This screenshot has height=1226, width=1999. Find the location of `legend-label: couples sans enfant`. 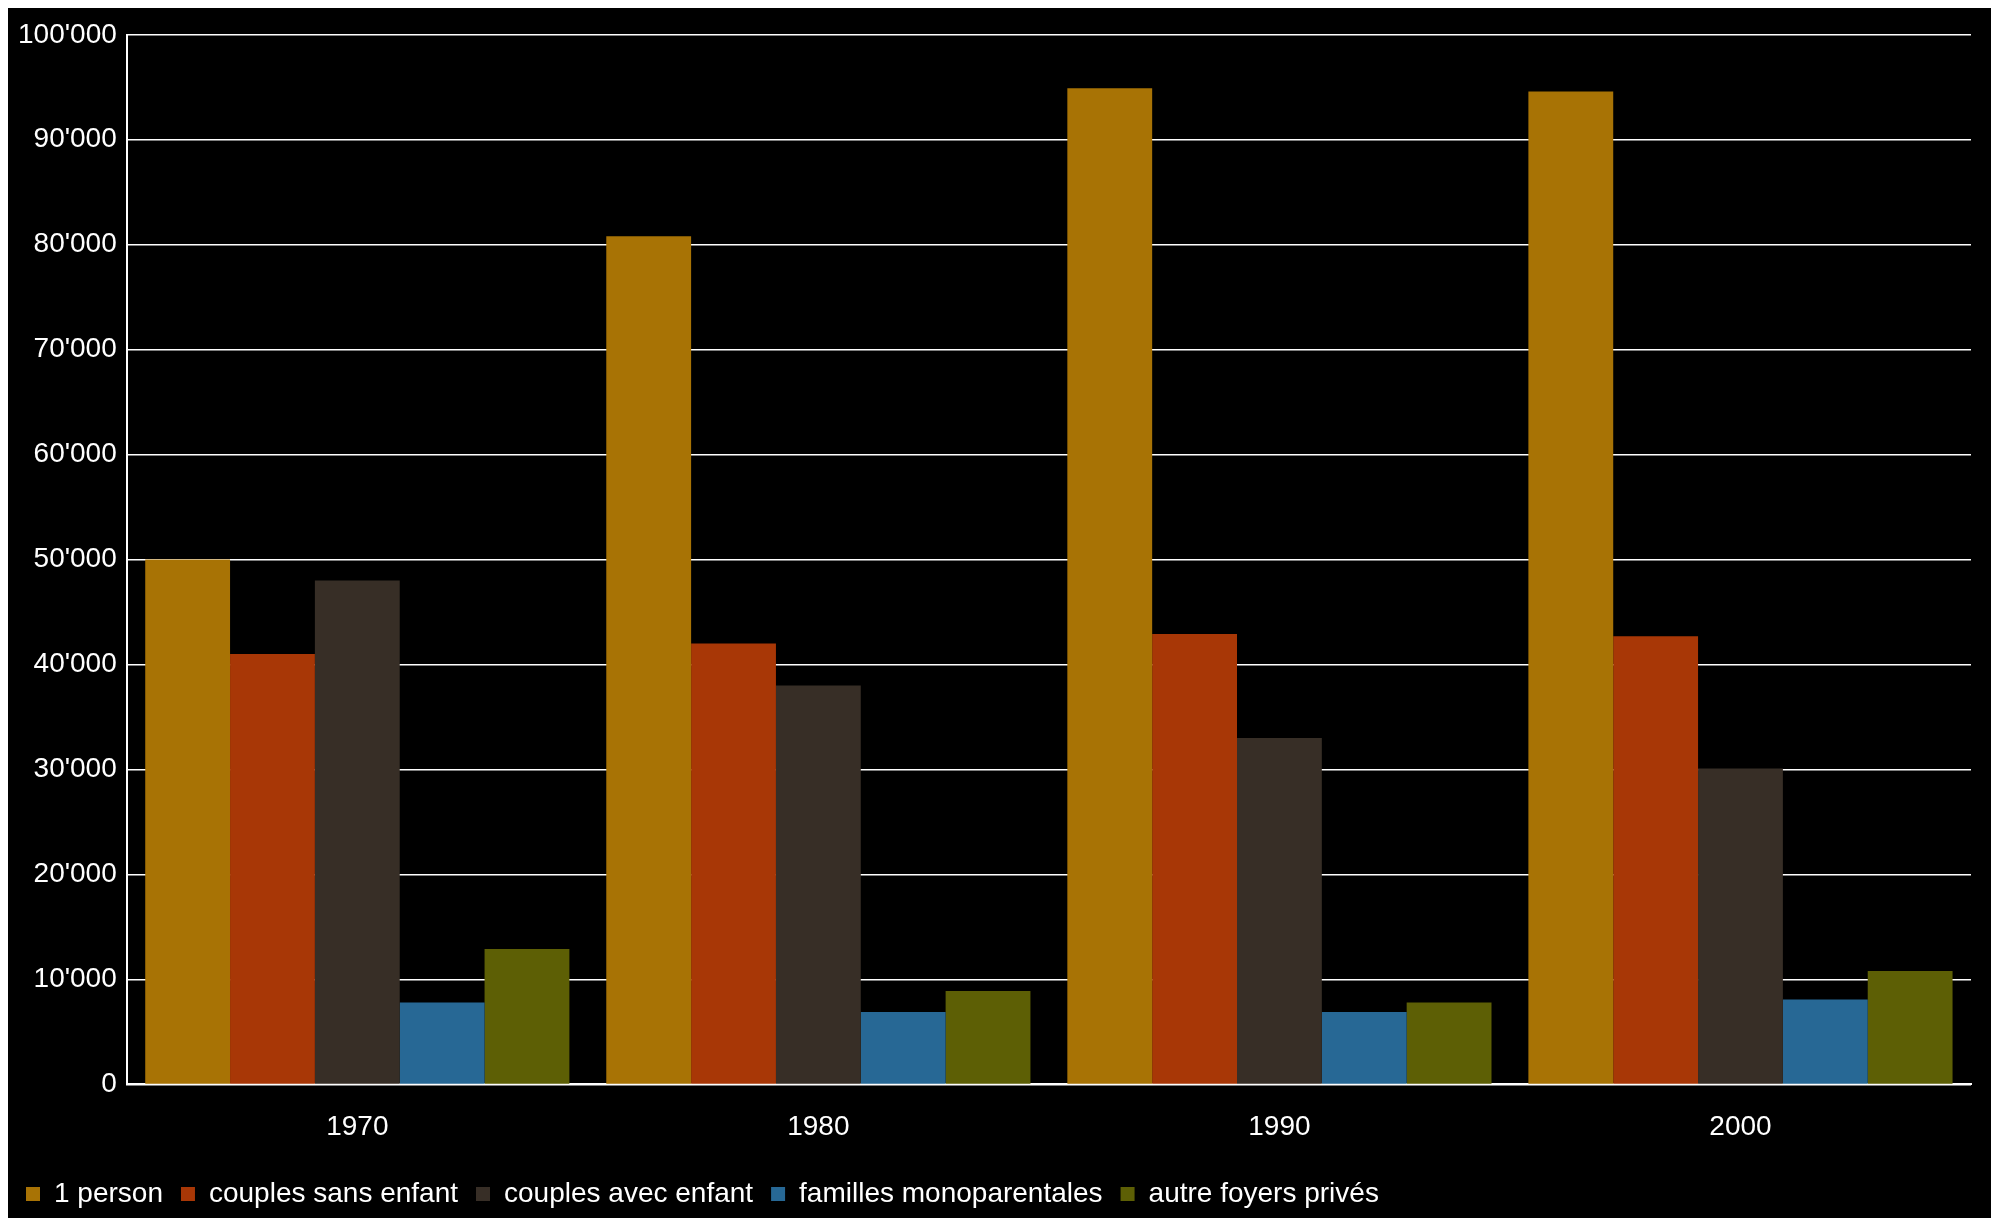

legend-label: couples sans enfant is located at coordinates (333, 1192).